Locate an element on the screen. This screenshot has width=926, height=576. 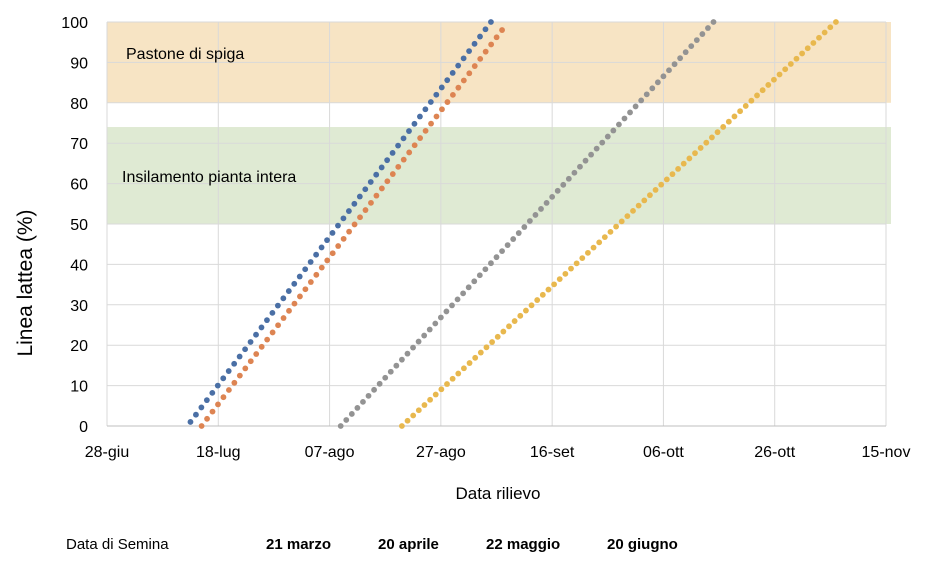
y-tick-label: 0 is located at coordinates (83, 427).